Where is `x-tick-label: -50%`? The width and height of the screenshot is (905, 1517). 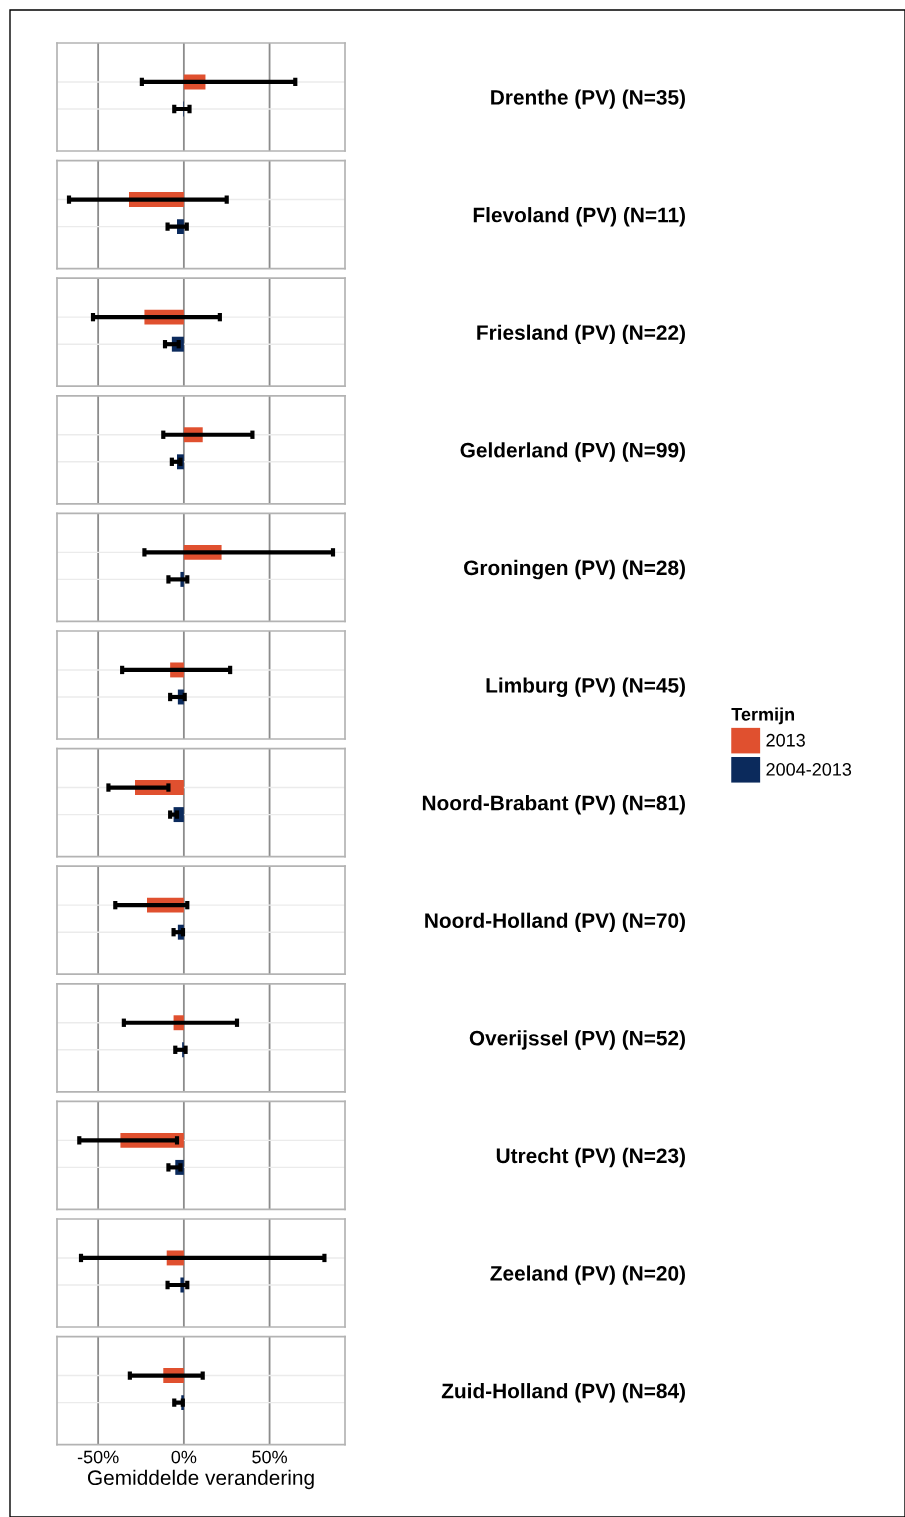
x-tick-label: -50% is located at coordinates (98, 1457).